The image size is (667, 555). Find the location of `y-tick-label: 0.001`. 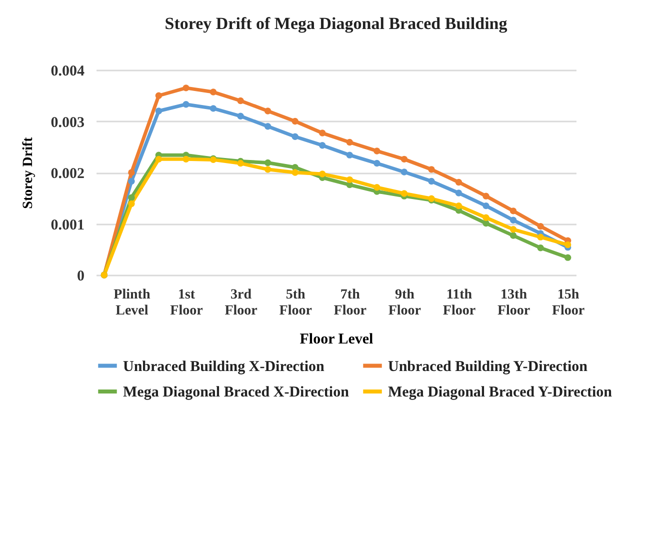

y-tick-label: 0.001 is located at coordinates (67, 225).